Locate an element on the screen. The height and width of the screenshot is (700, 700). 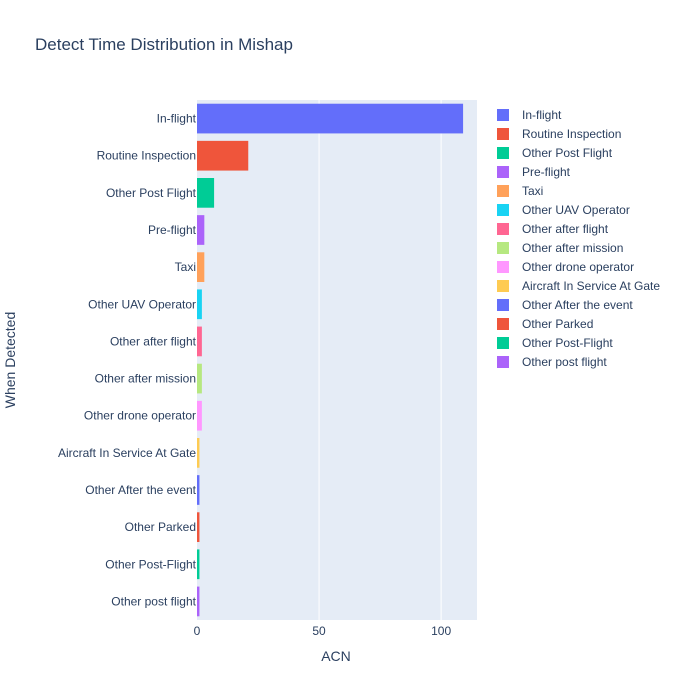
x-axis-title: ACN is located at coordinates (336, 656).